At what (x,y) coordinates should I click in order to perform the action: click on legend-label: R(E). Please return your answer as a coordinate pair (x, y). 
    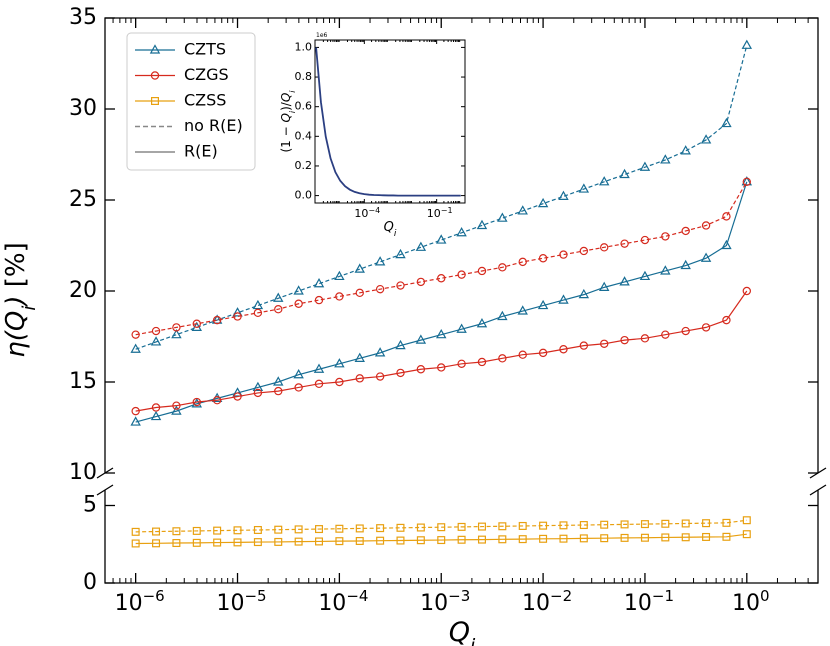
    Looking at the image, I should click on (201, 151).